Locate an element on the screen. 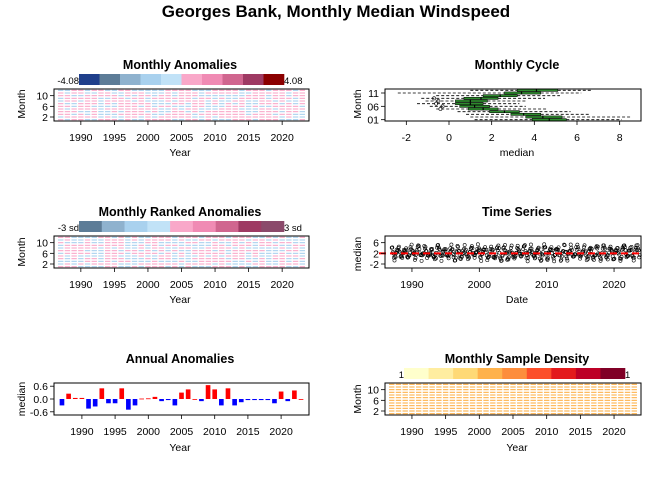 The height and width of the screenshot is (480, 672). plot-frame is located at coordinates (181, 105).